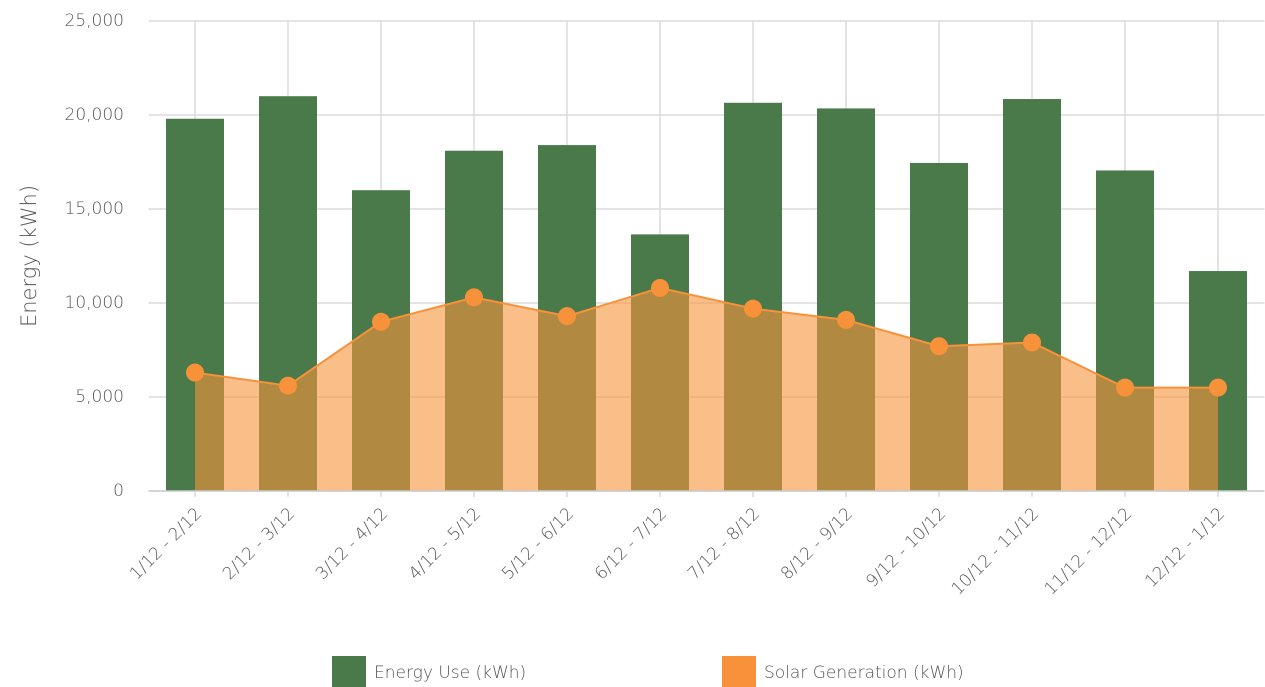  Describe the element at coordinates (817, 544) in the screenshot. I see `x-tick-label: 8/12 - 9/12` at that location.